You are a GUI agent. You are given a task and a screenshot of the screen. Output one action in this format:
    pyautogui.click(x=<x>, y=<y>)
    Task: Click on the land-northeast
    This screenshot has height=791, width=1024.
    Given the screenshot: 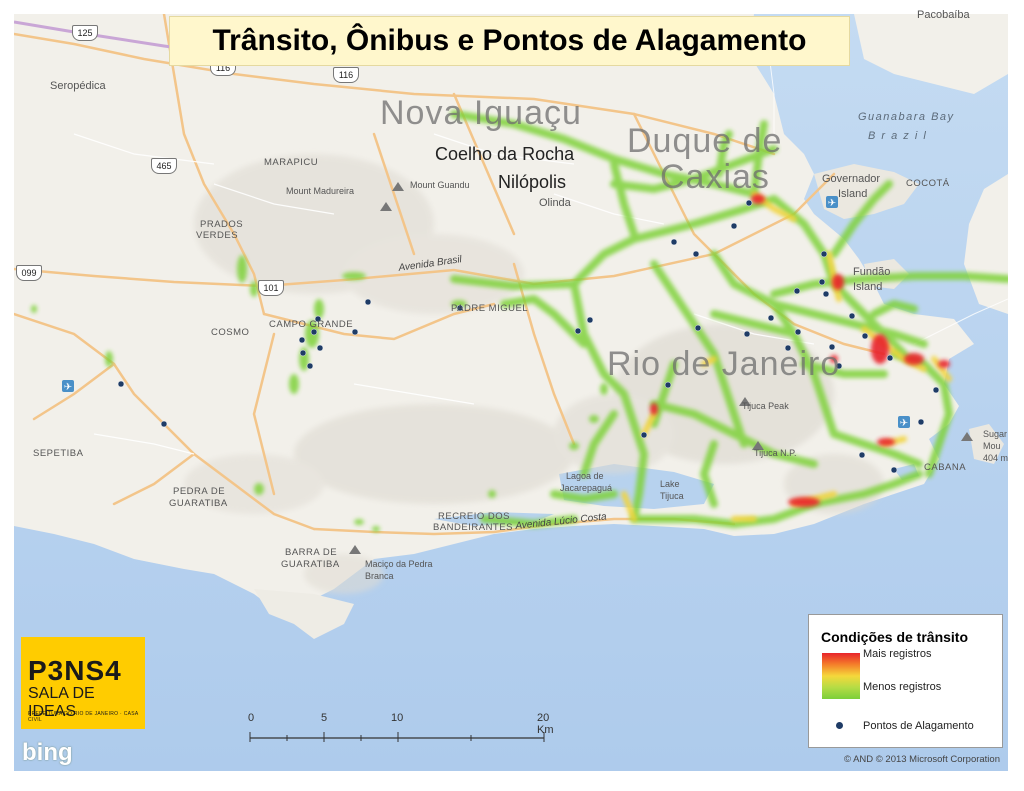 What is the action you would take?
    pyautogui.click(x=931, y=54)
    